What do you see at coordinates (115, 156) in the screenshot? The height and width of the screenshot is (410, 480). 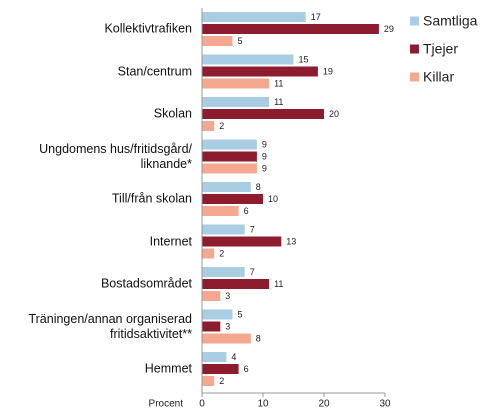 I see `category-label: Ungdomens hus/fritidsgård/ liknande*` at bounding box center [115, 156].